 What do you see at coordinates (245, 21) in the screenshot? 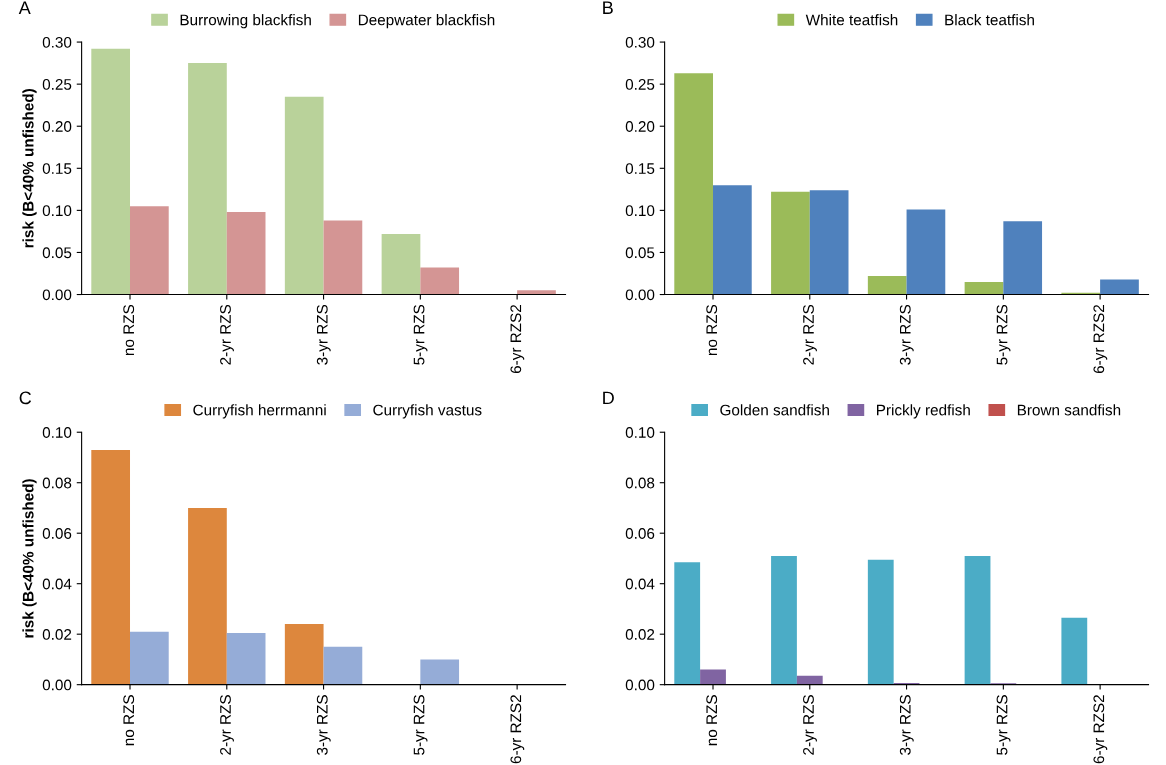
I see `legend-label: Burrowing blackfish` at bounding box center [245, 21].